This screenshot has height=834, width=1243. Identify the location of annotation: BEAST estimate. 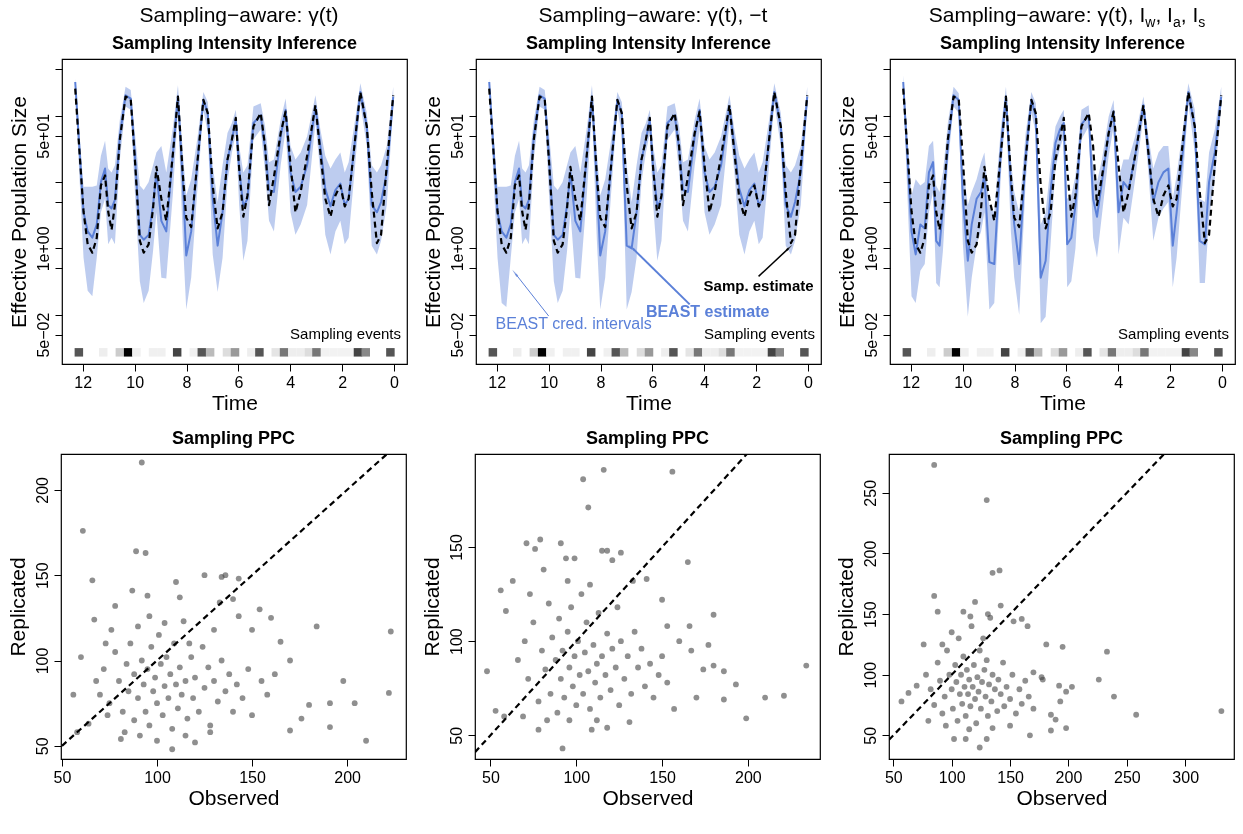
(707, 312).